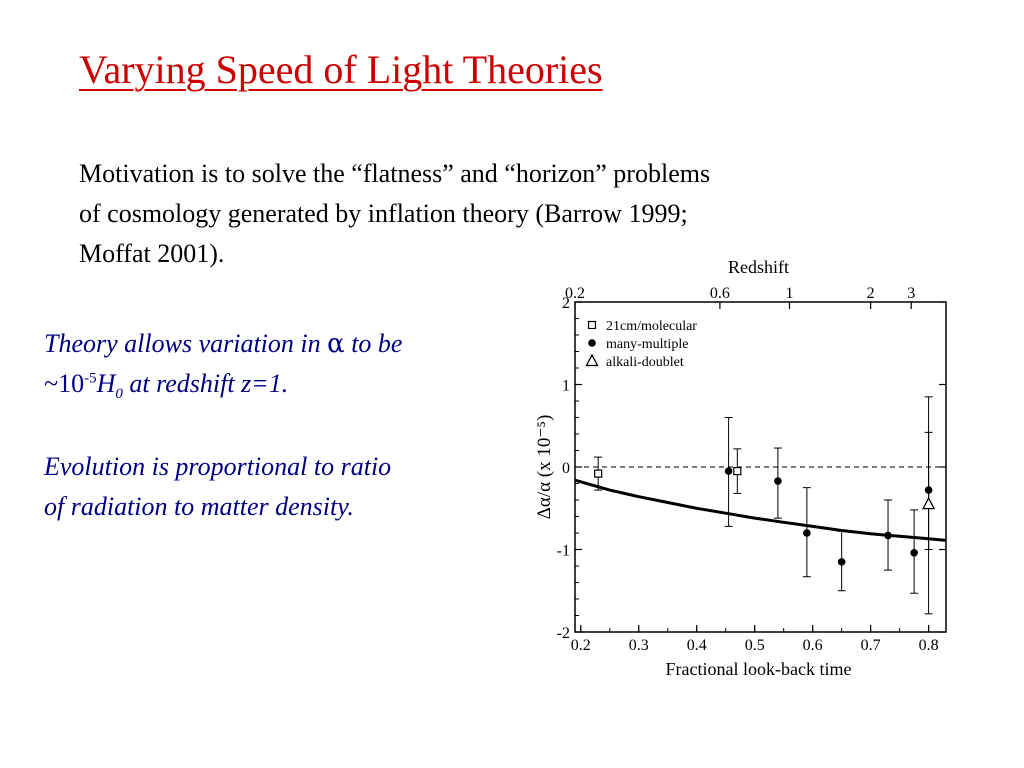  I want to click on top-tick-label: 3, so click(911, 293).